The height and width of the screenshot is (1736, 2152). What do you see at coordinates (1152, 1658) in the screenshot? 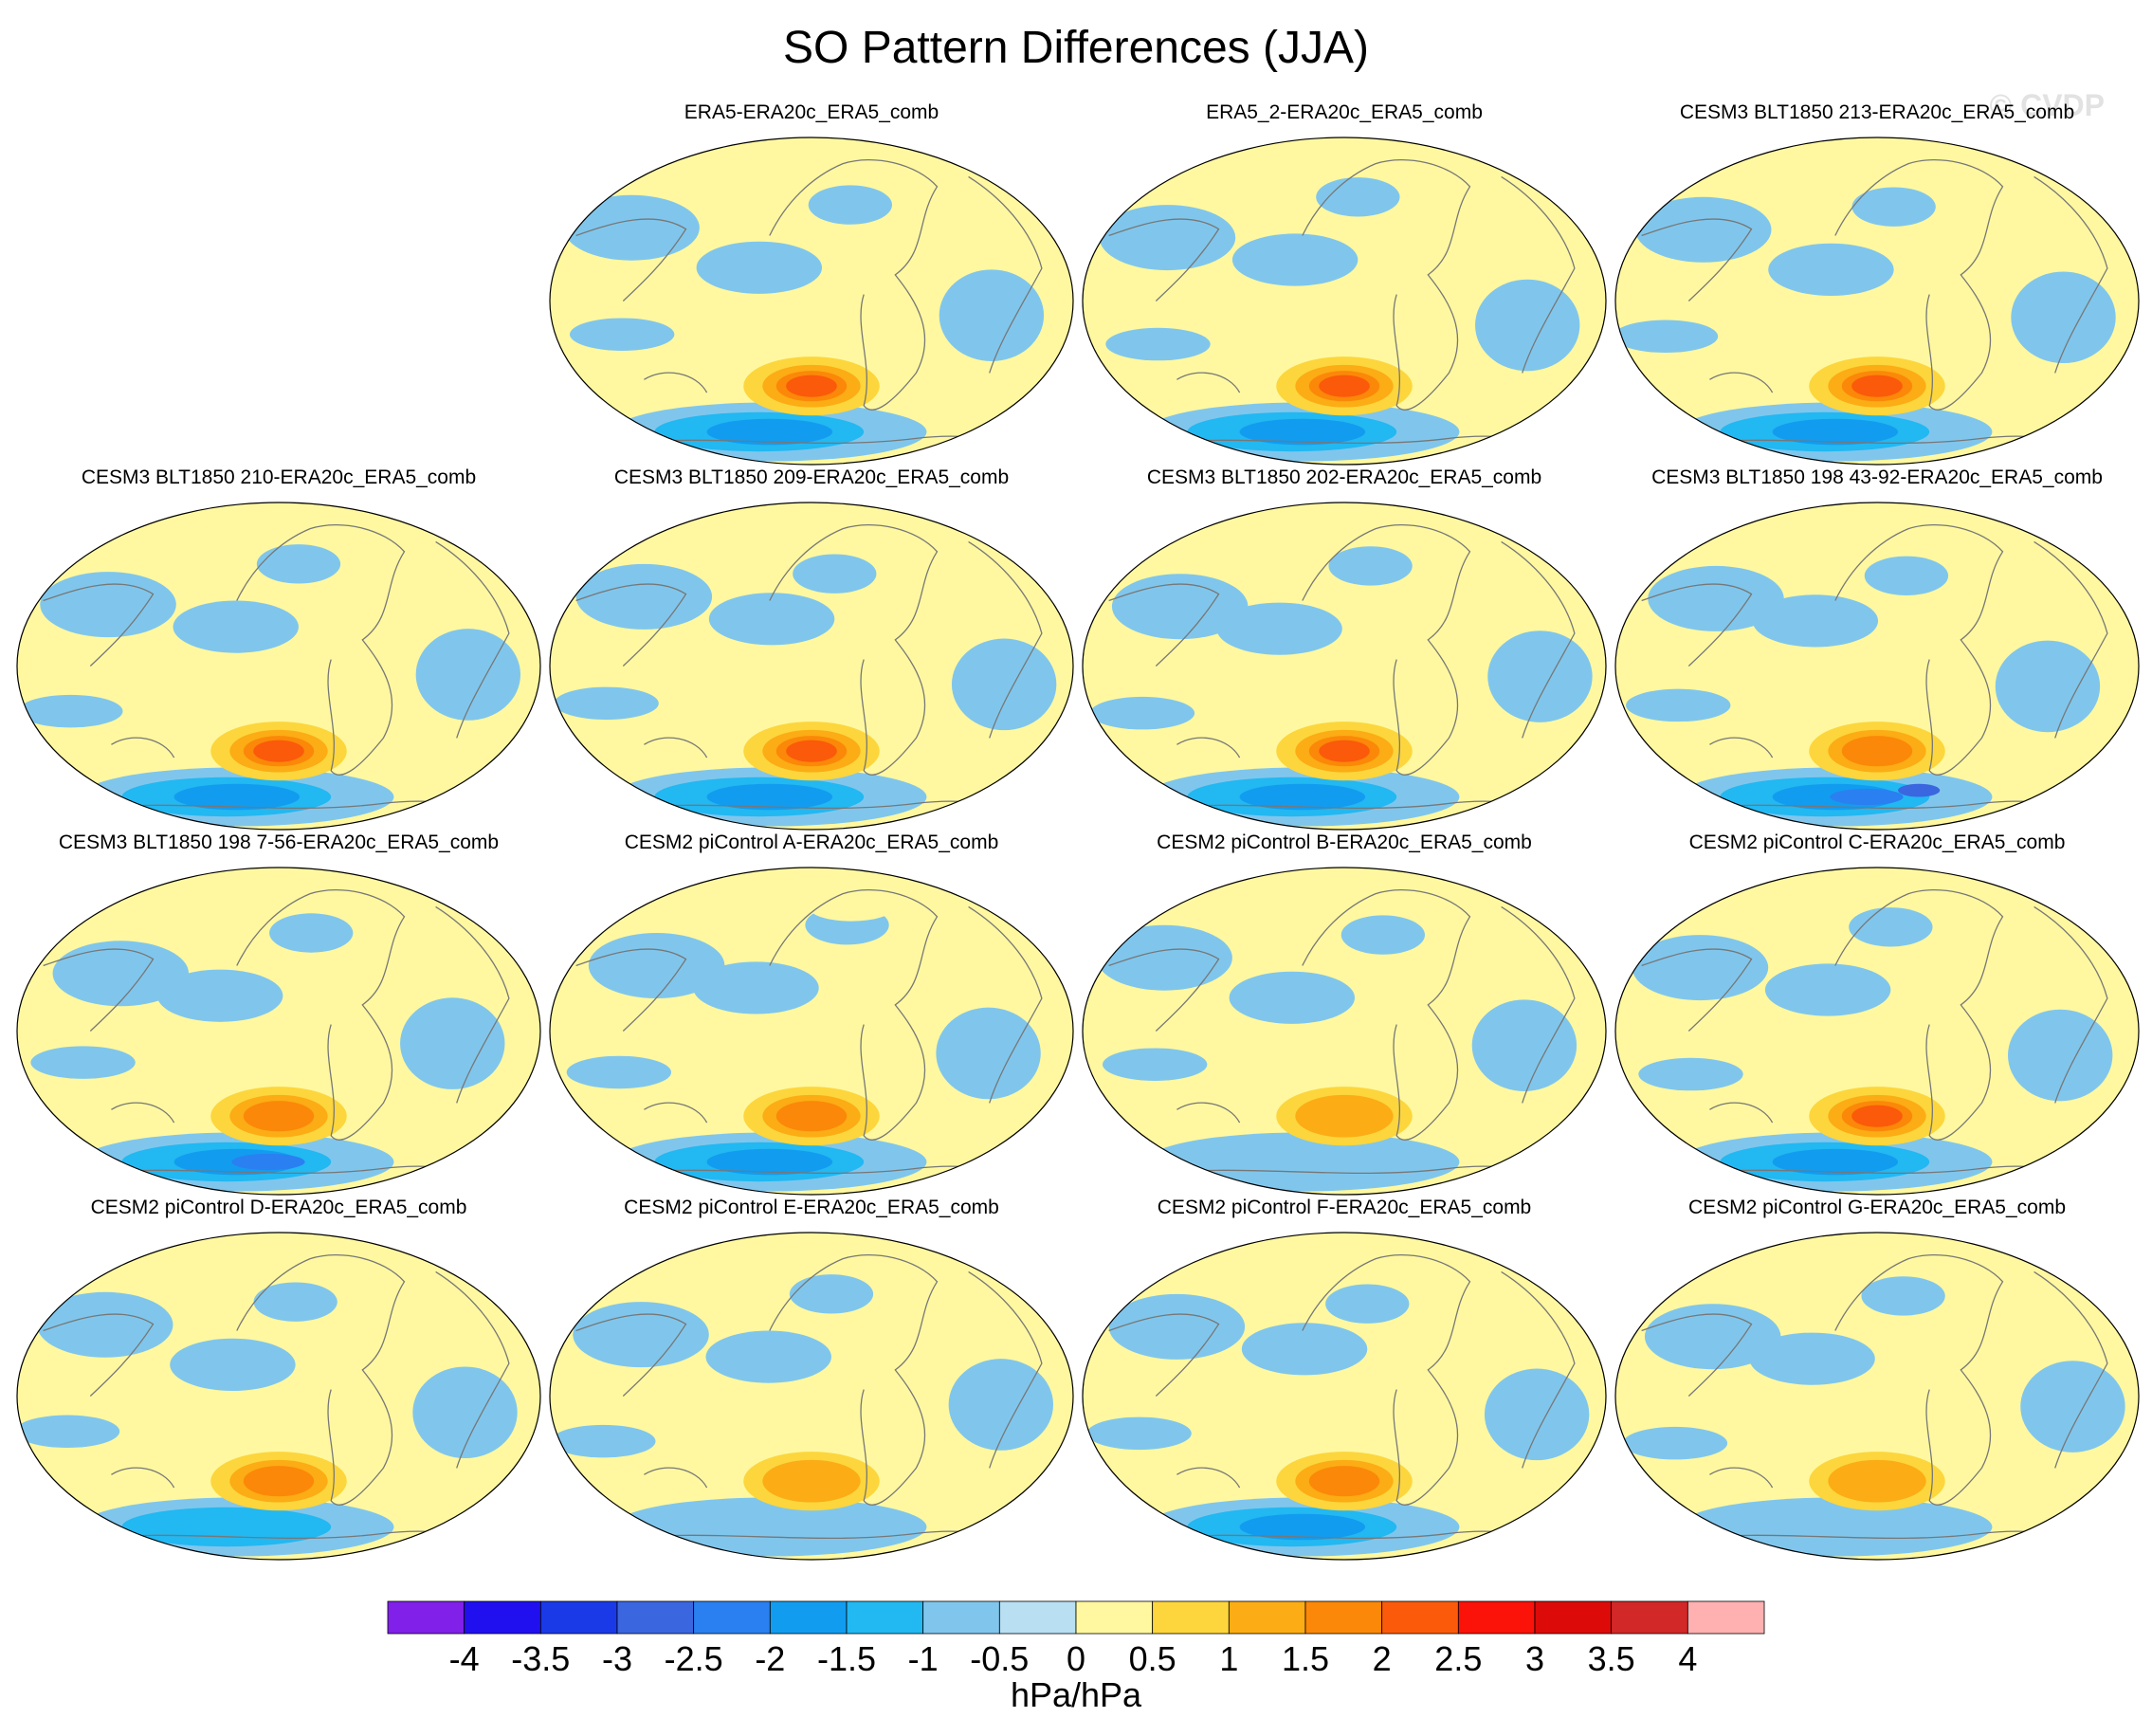
I see `colorbar-tick-label: 0.5` at bounding box center [1152, 1658].